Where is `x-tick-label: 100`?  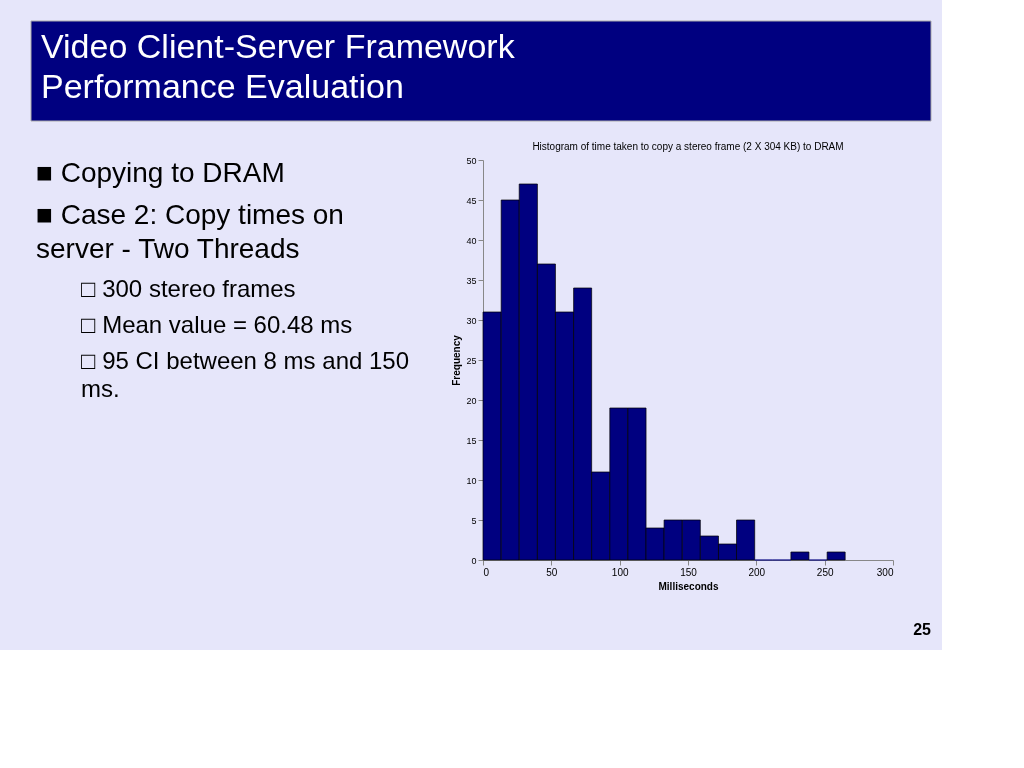 x-tick-label: 100 is located at coordinates (620, 572).